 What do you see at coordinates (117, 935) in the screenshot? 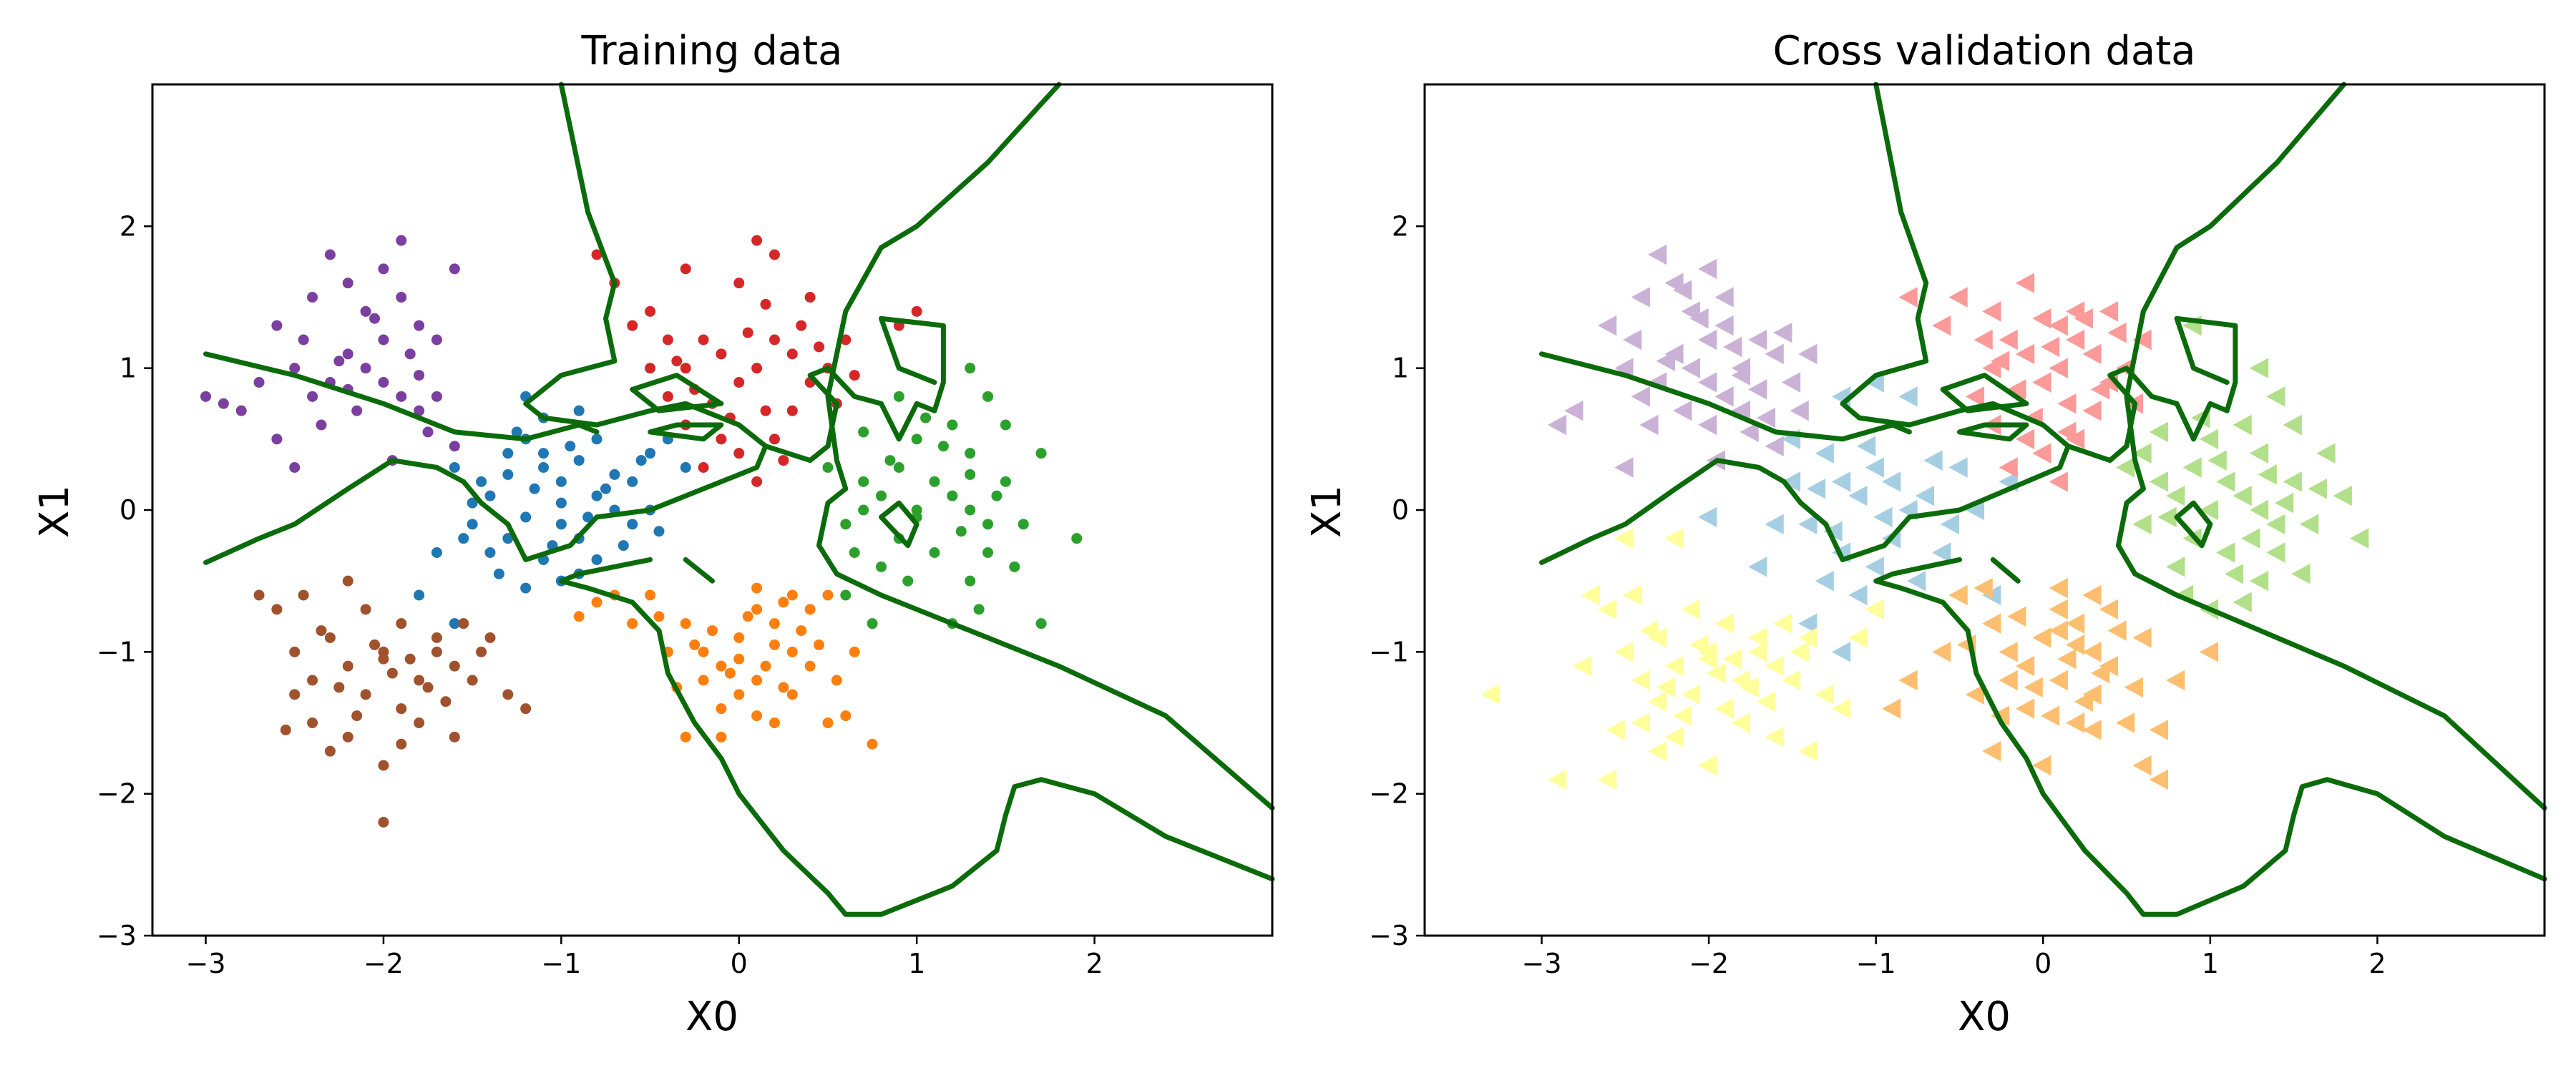
I see `left-y-tick-label: −3` at bounding box center [117, 935].